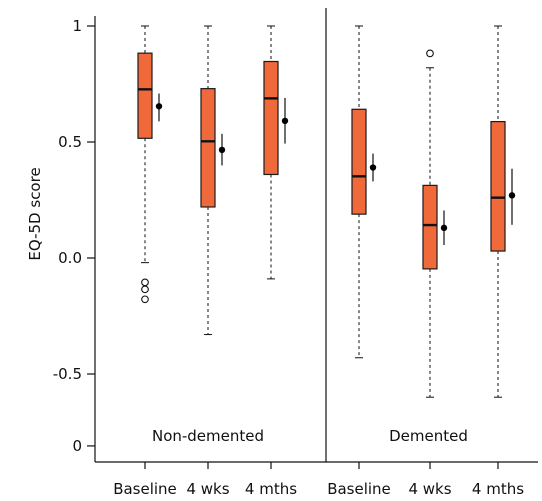 This screenshot has width=542, height=501. What do you see at coordinates (70, 258) in the screenshot?
I see `y-tick-label: 0.0` at bounding box center [70, 258].